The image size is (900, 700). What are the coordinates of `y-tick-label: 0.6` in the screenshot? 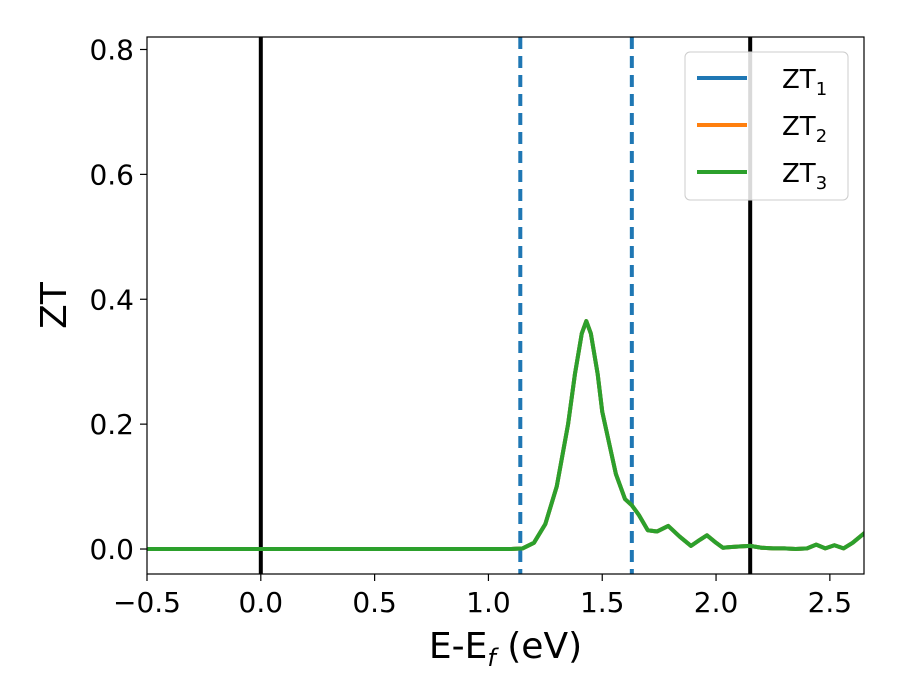 It's located at (111, 174).